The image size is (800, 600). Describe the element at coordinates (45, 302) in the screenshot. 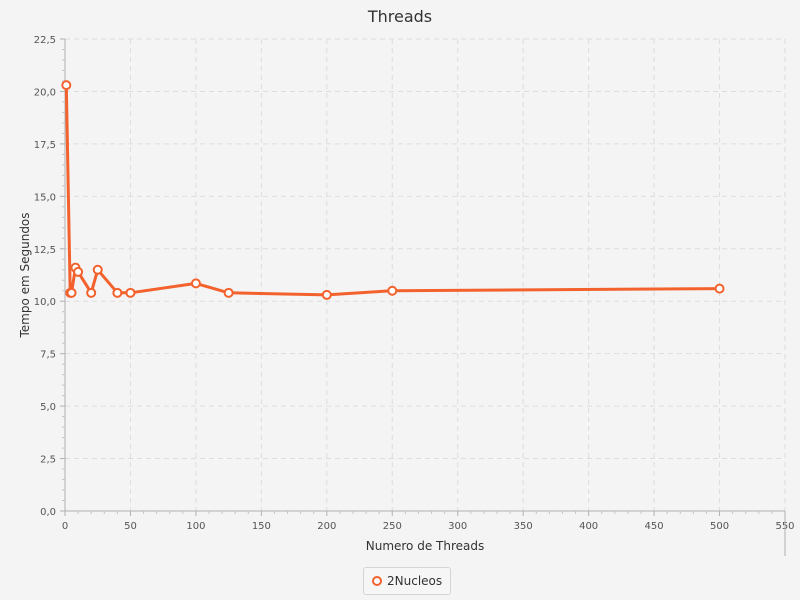

I see `y-tick-label: 10,0` at that location.